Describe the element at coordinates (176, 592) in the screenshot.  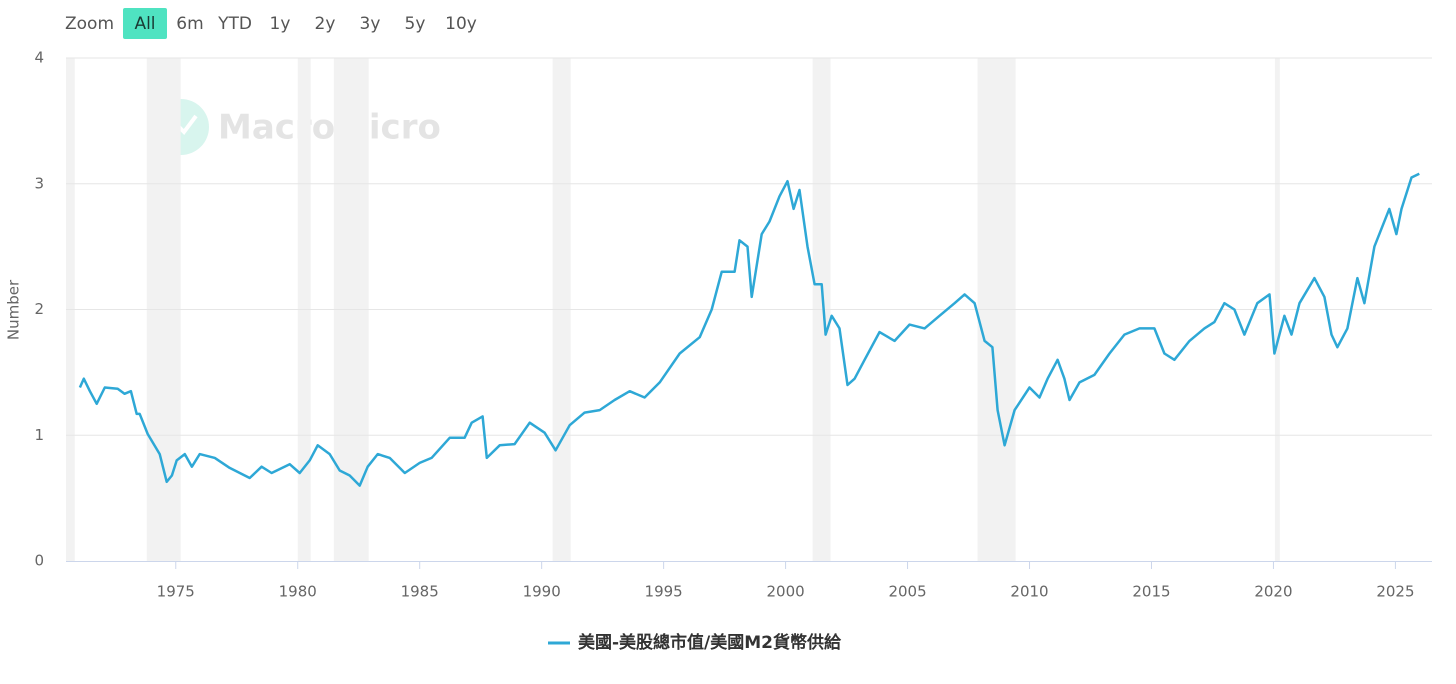
I see `x-tick-label: 1975` at that location.